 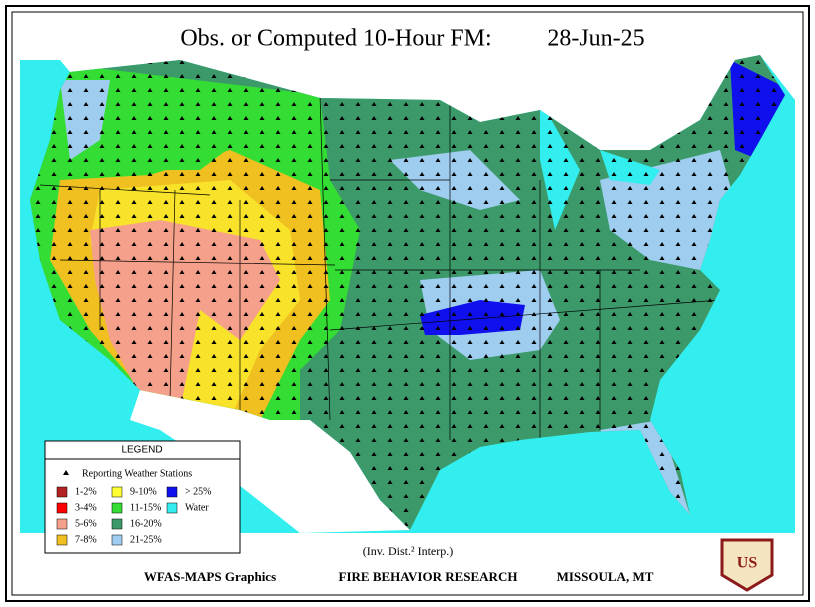 What do you see at coordinates (197, 507) in the screenshot?
I see `legend-label: Water` at bounding box center [197, 507].